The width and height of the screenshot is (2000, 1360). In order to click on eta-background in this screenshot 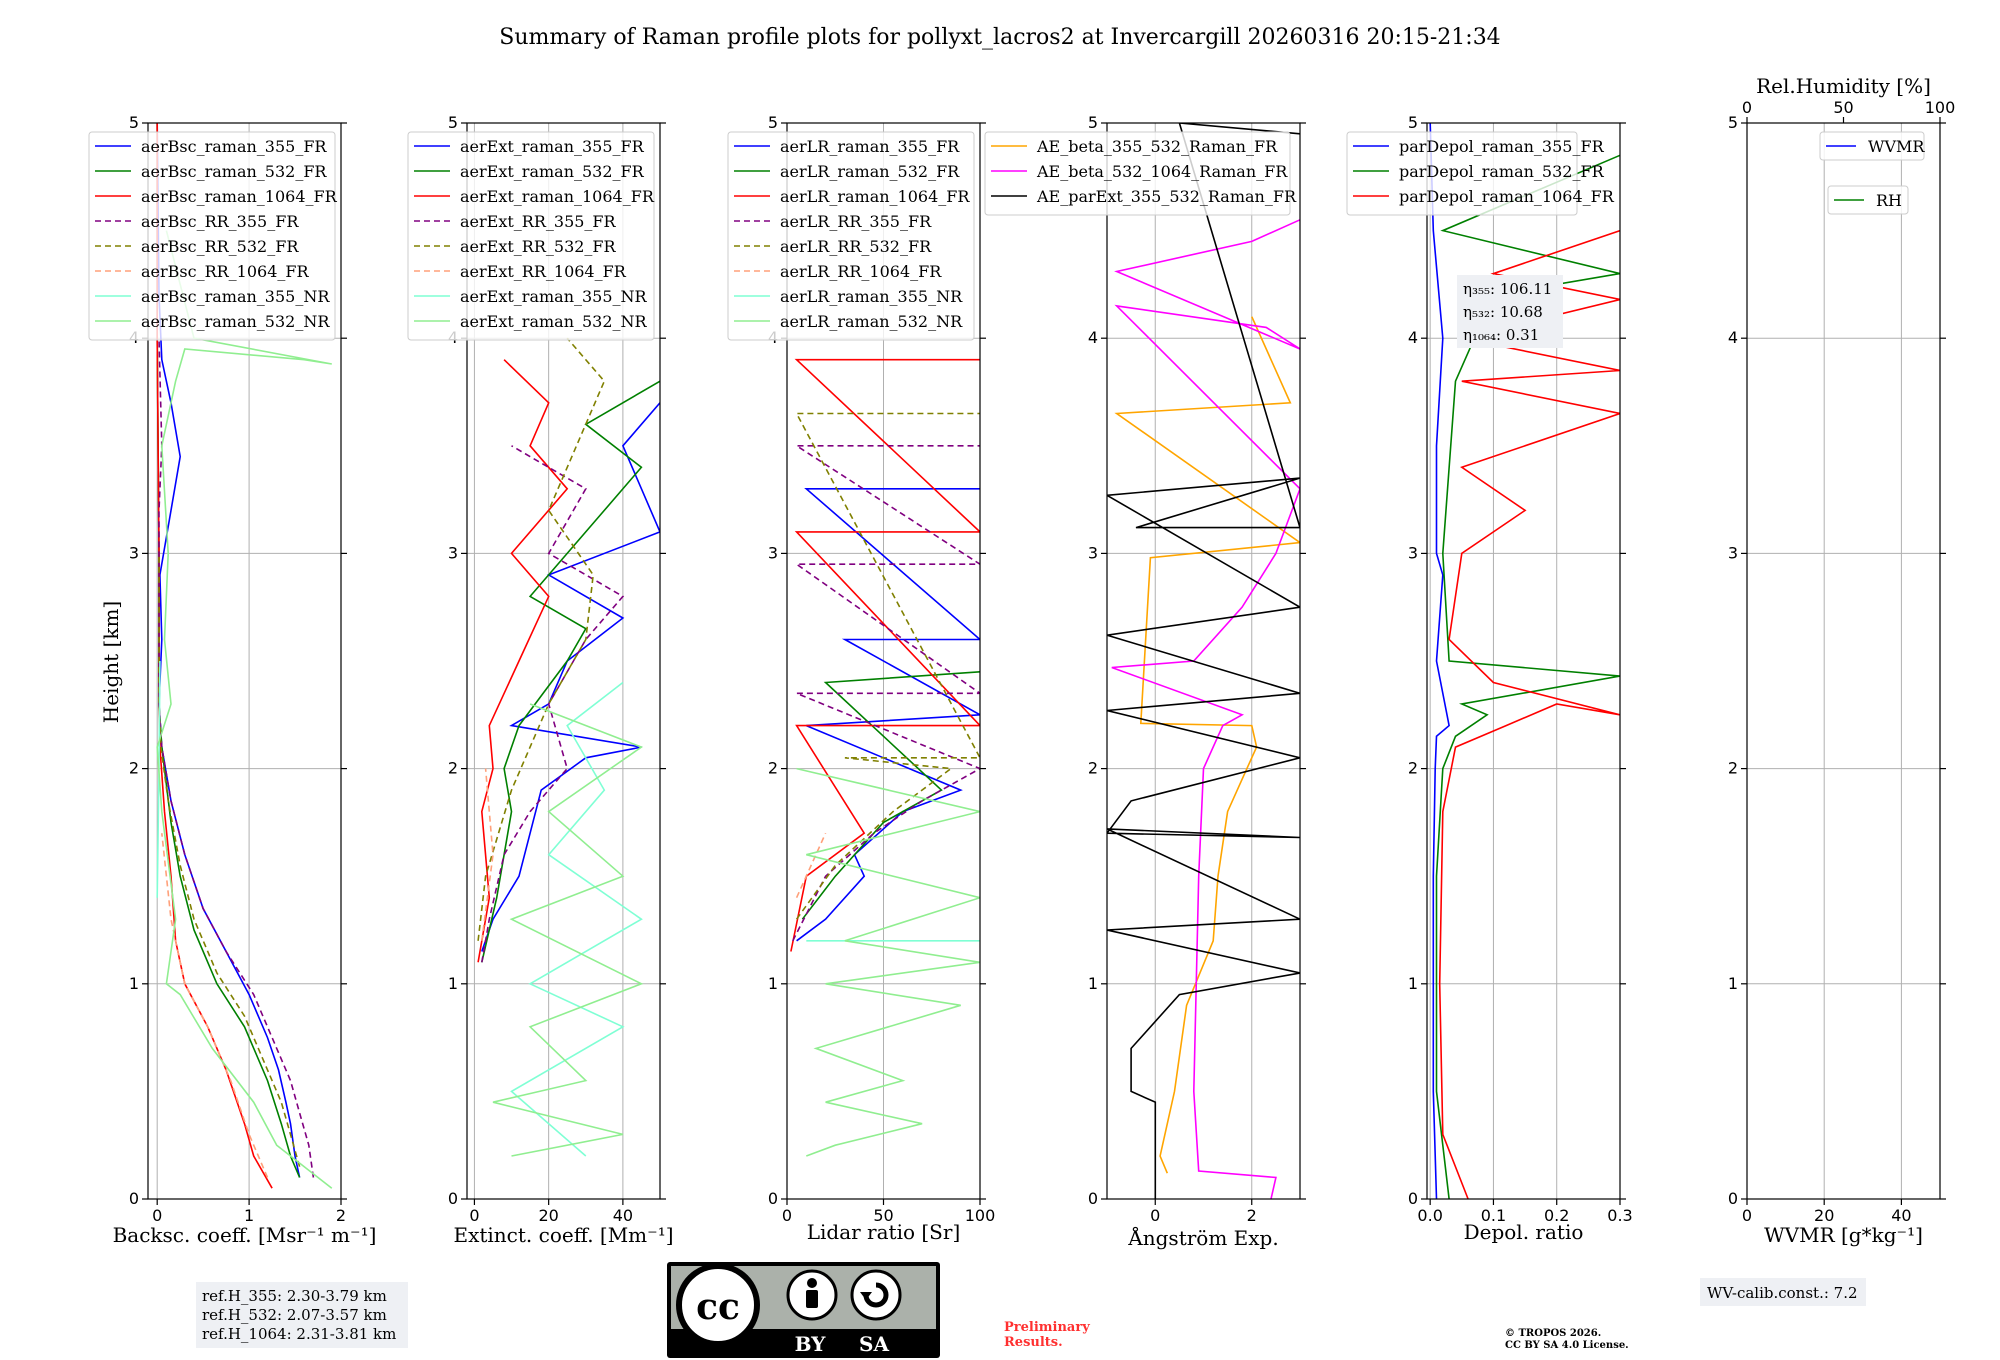, I will do `click(1510, 311)`.